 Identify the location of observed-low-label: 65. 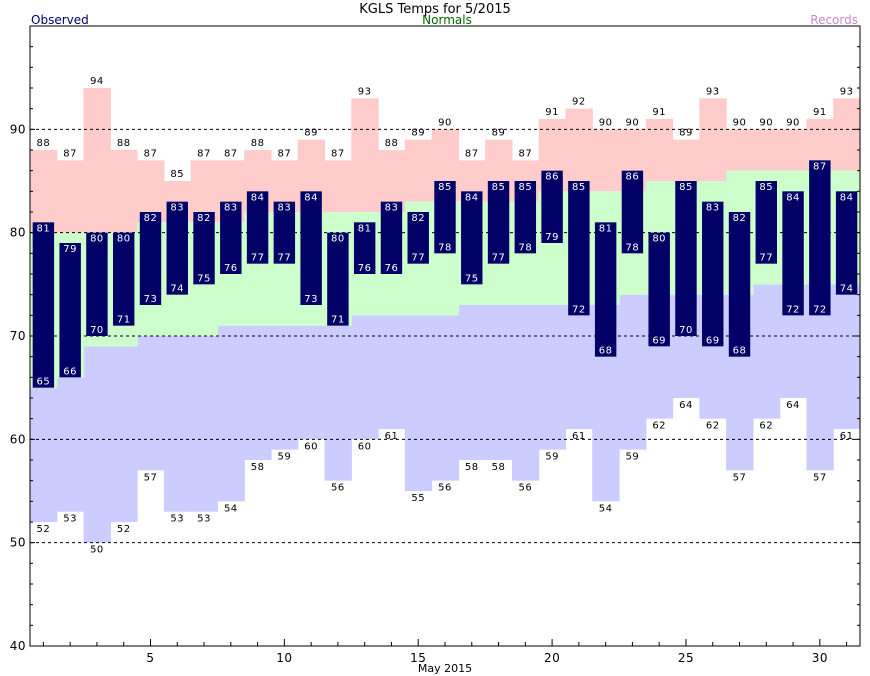
(44, 382).